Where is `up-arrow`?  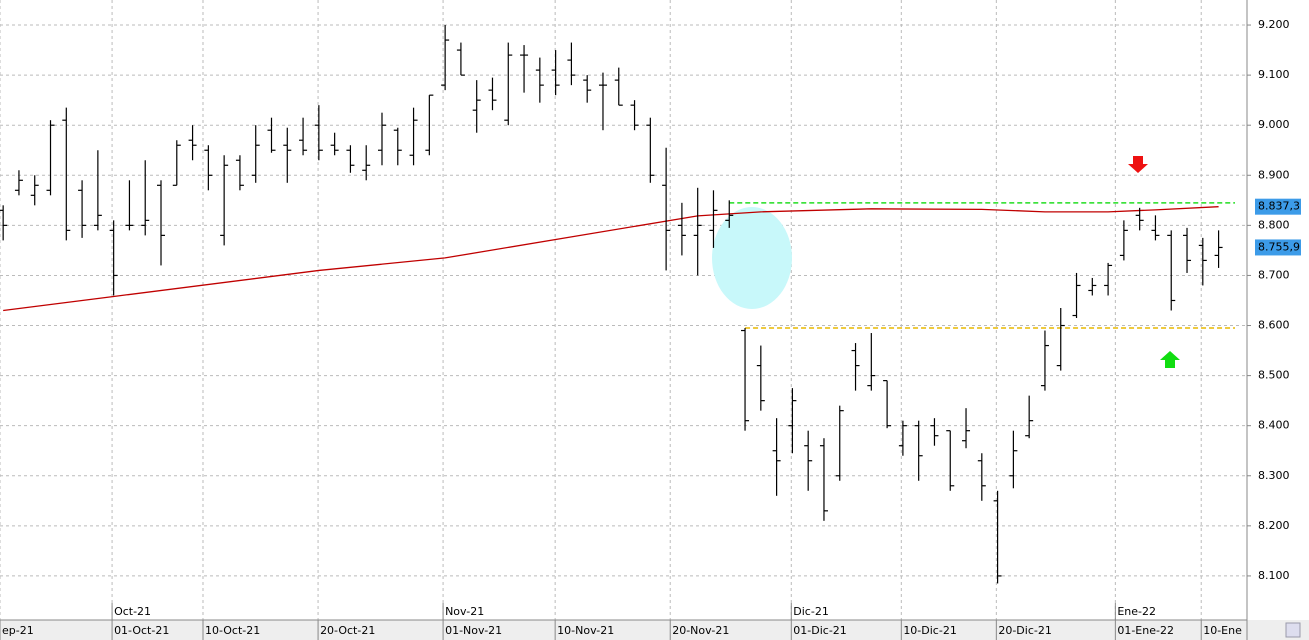 up-arrow is located at coordinates (1170, 359).